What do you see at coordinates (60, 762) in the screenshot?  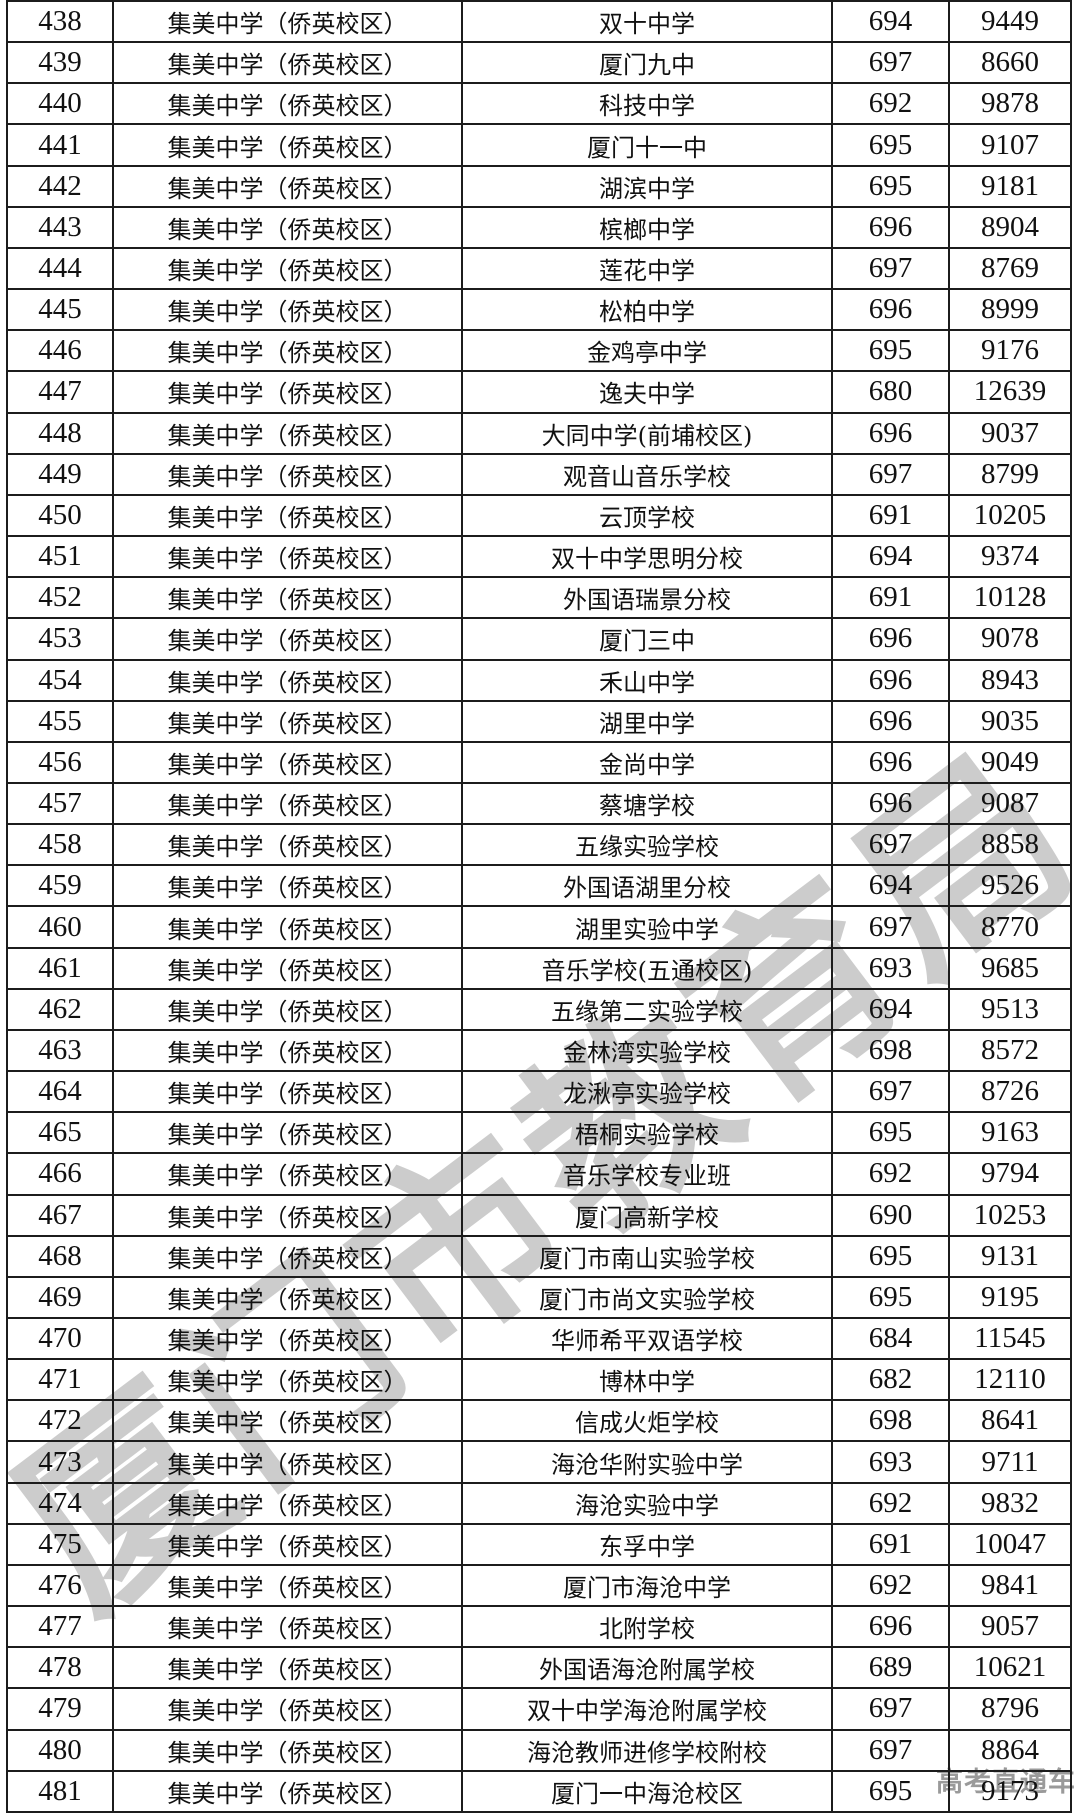 I see `row-number-cell: 456` at bounding box center [60, 762].